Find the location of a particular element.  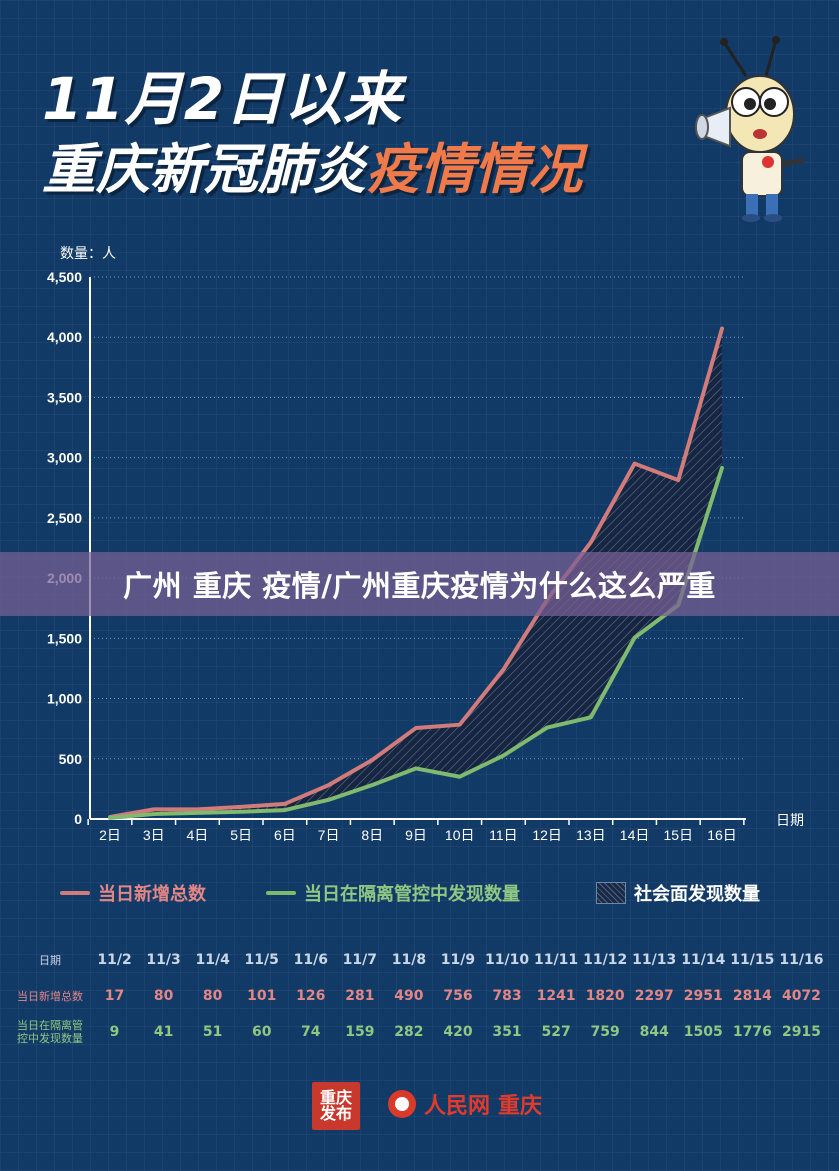

table-cell: 11/2 is located at coordinates (114, 960).